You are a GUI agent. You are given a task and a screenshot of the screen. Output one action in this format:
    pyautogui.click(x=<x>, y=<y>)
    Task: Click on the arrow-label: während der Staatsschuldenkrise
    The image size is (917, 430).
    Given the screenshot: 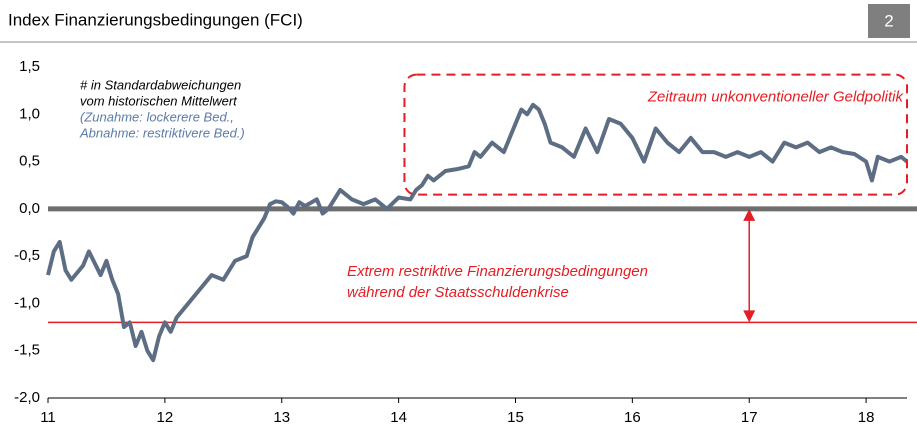 What is the action you would take?
    pyautogui.click(x=458, y=292)
    